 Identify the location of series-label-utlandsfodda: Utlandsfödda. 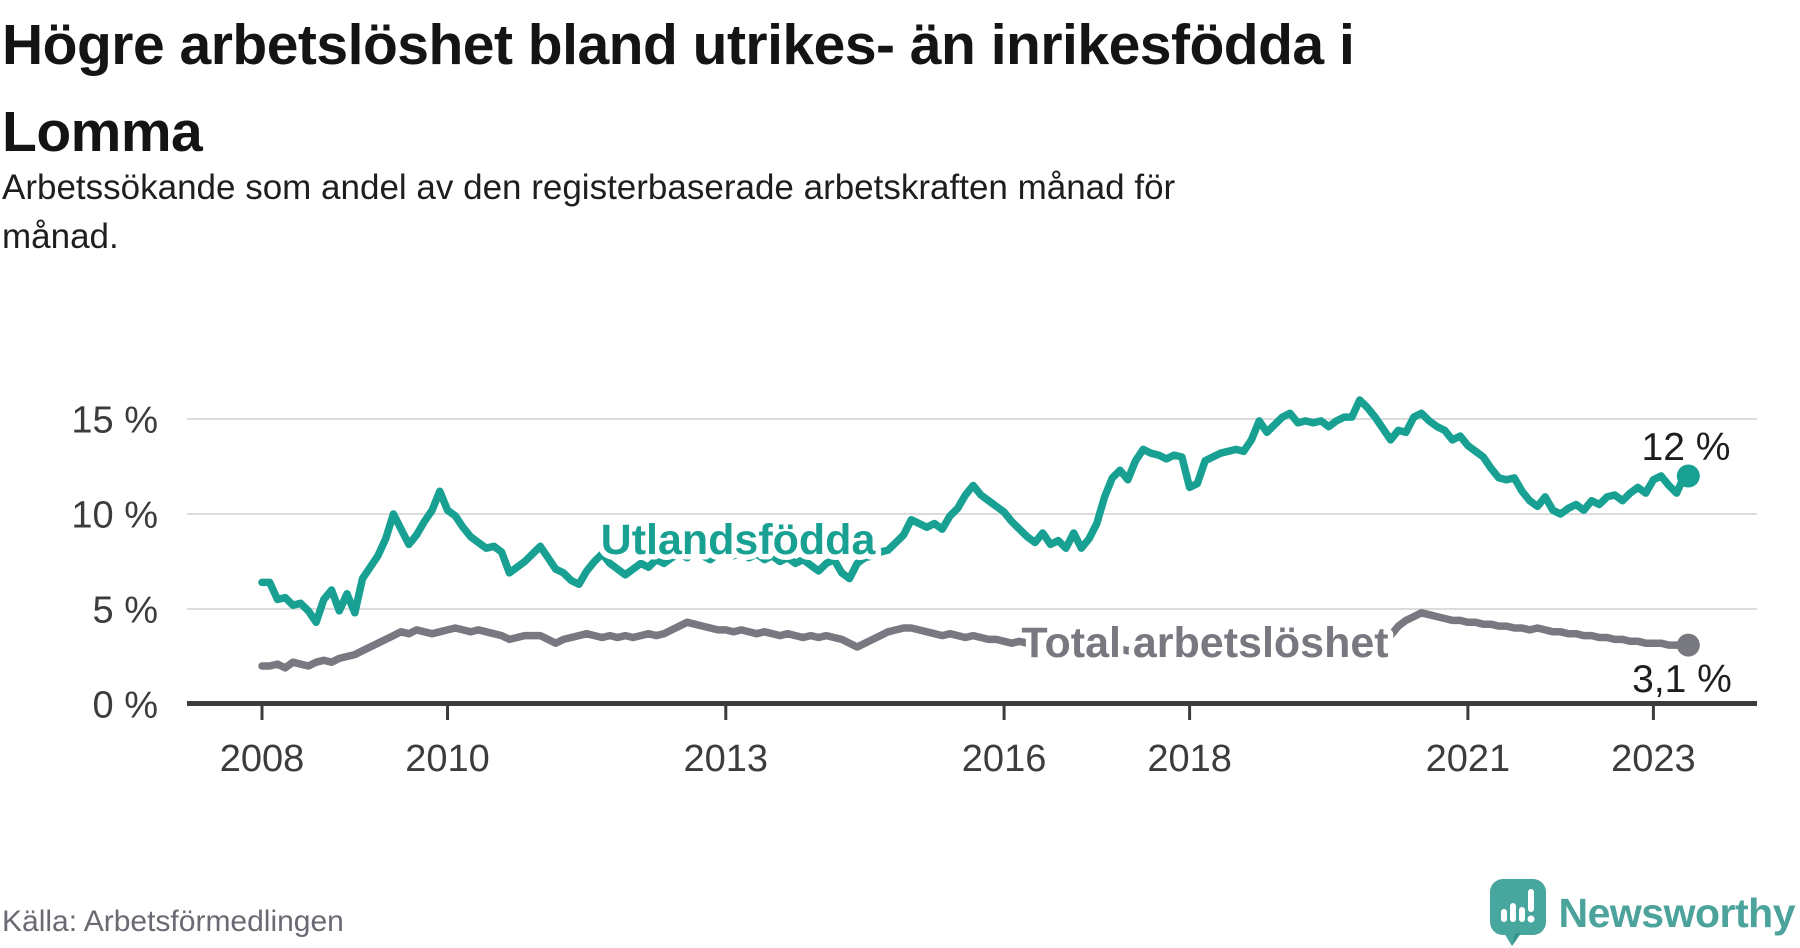
(739, 540).